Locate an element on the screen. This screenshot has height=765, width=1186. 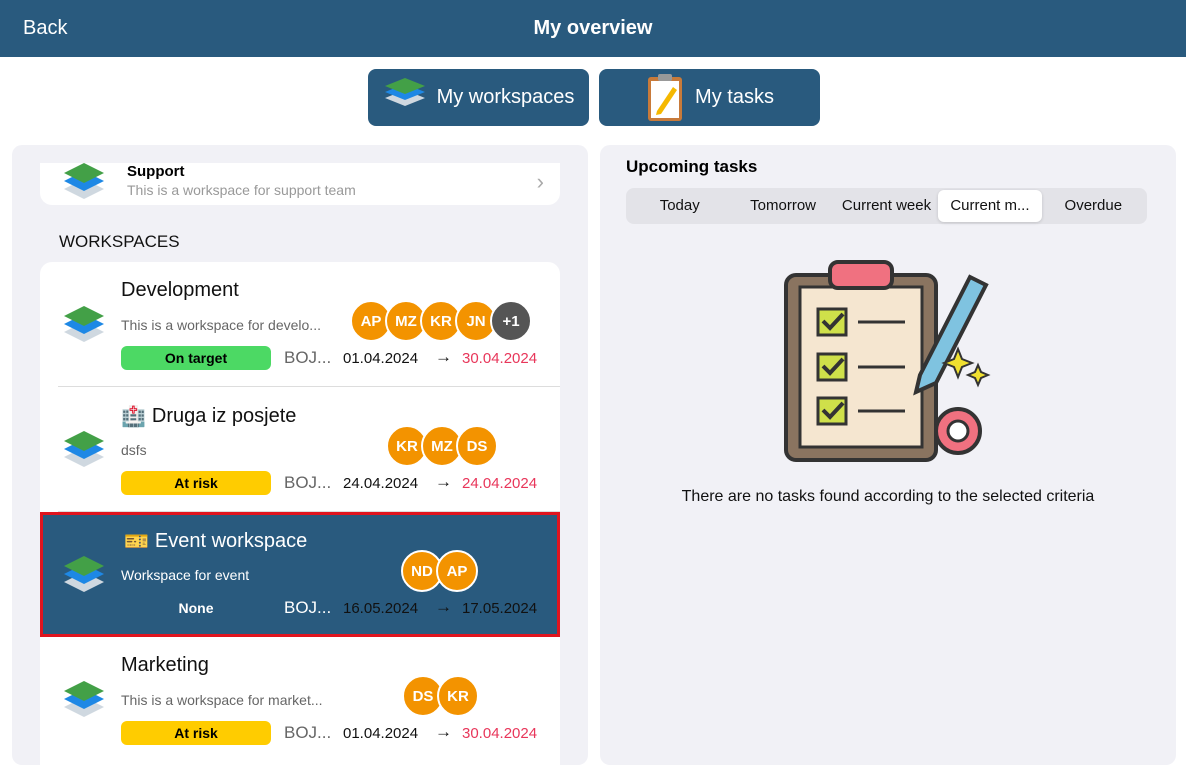
start-date: 24.04.2024 is located at coordinates (381, 483).